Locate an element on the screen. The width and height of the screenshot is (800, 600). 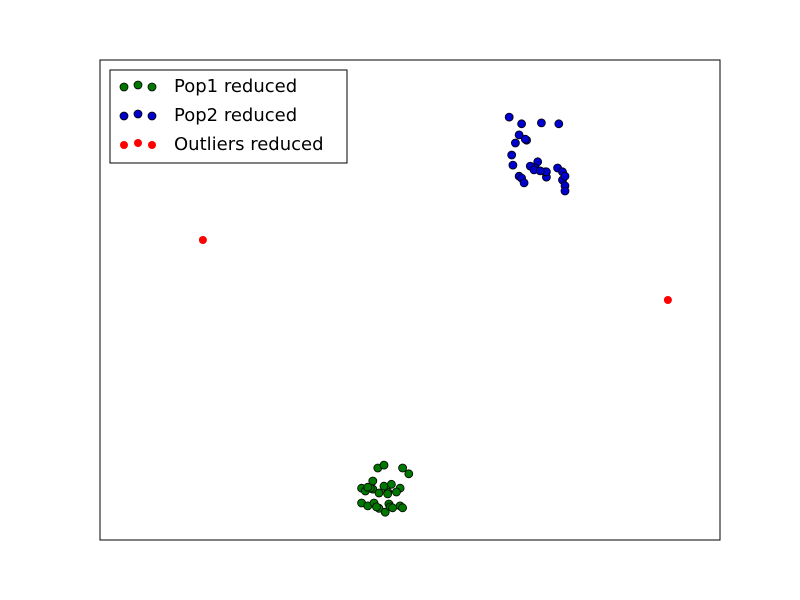
series-2-points is located at coordinates (435, 270).